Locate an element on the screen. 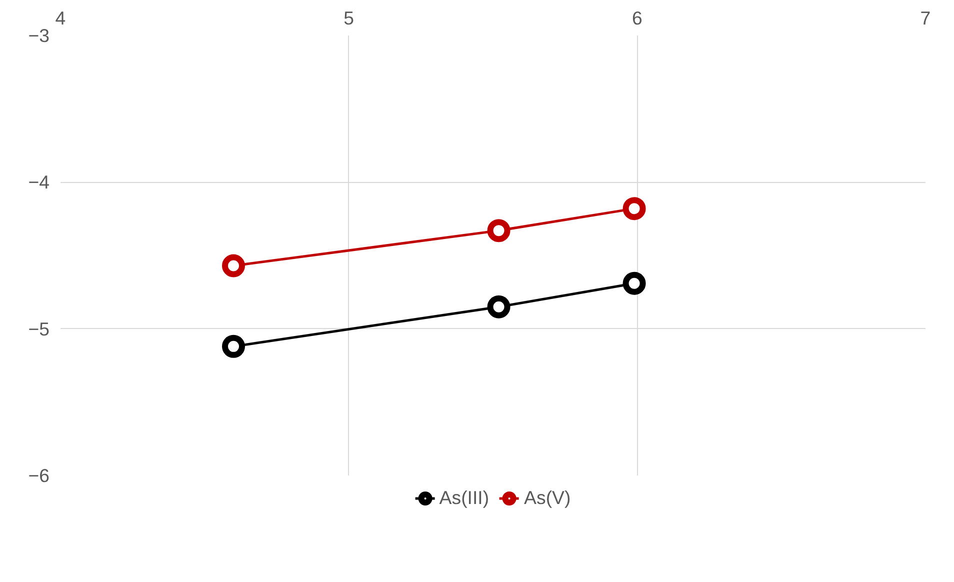 The width and height of the screenshot is (954, 582). legend-label: As(V) is located at coordinates (547, 498).